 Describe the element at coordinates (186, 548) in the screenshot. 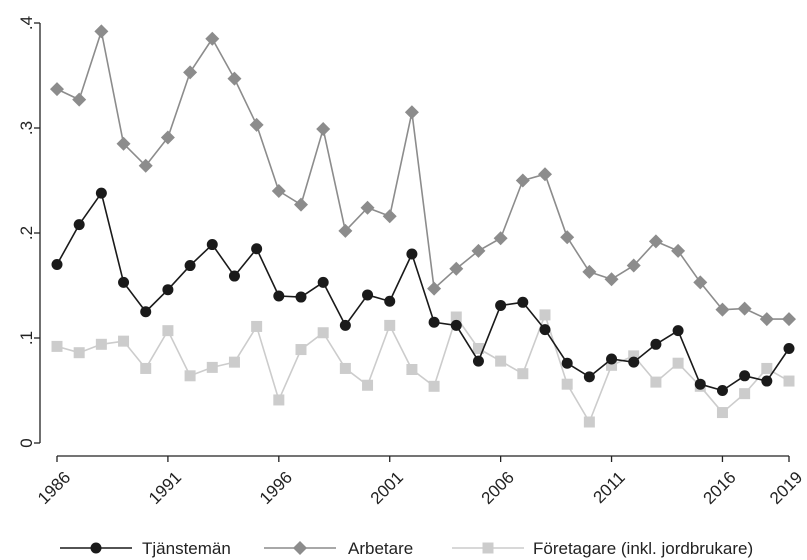

I see `legend-label: Tjänstemän` at that location.